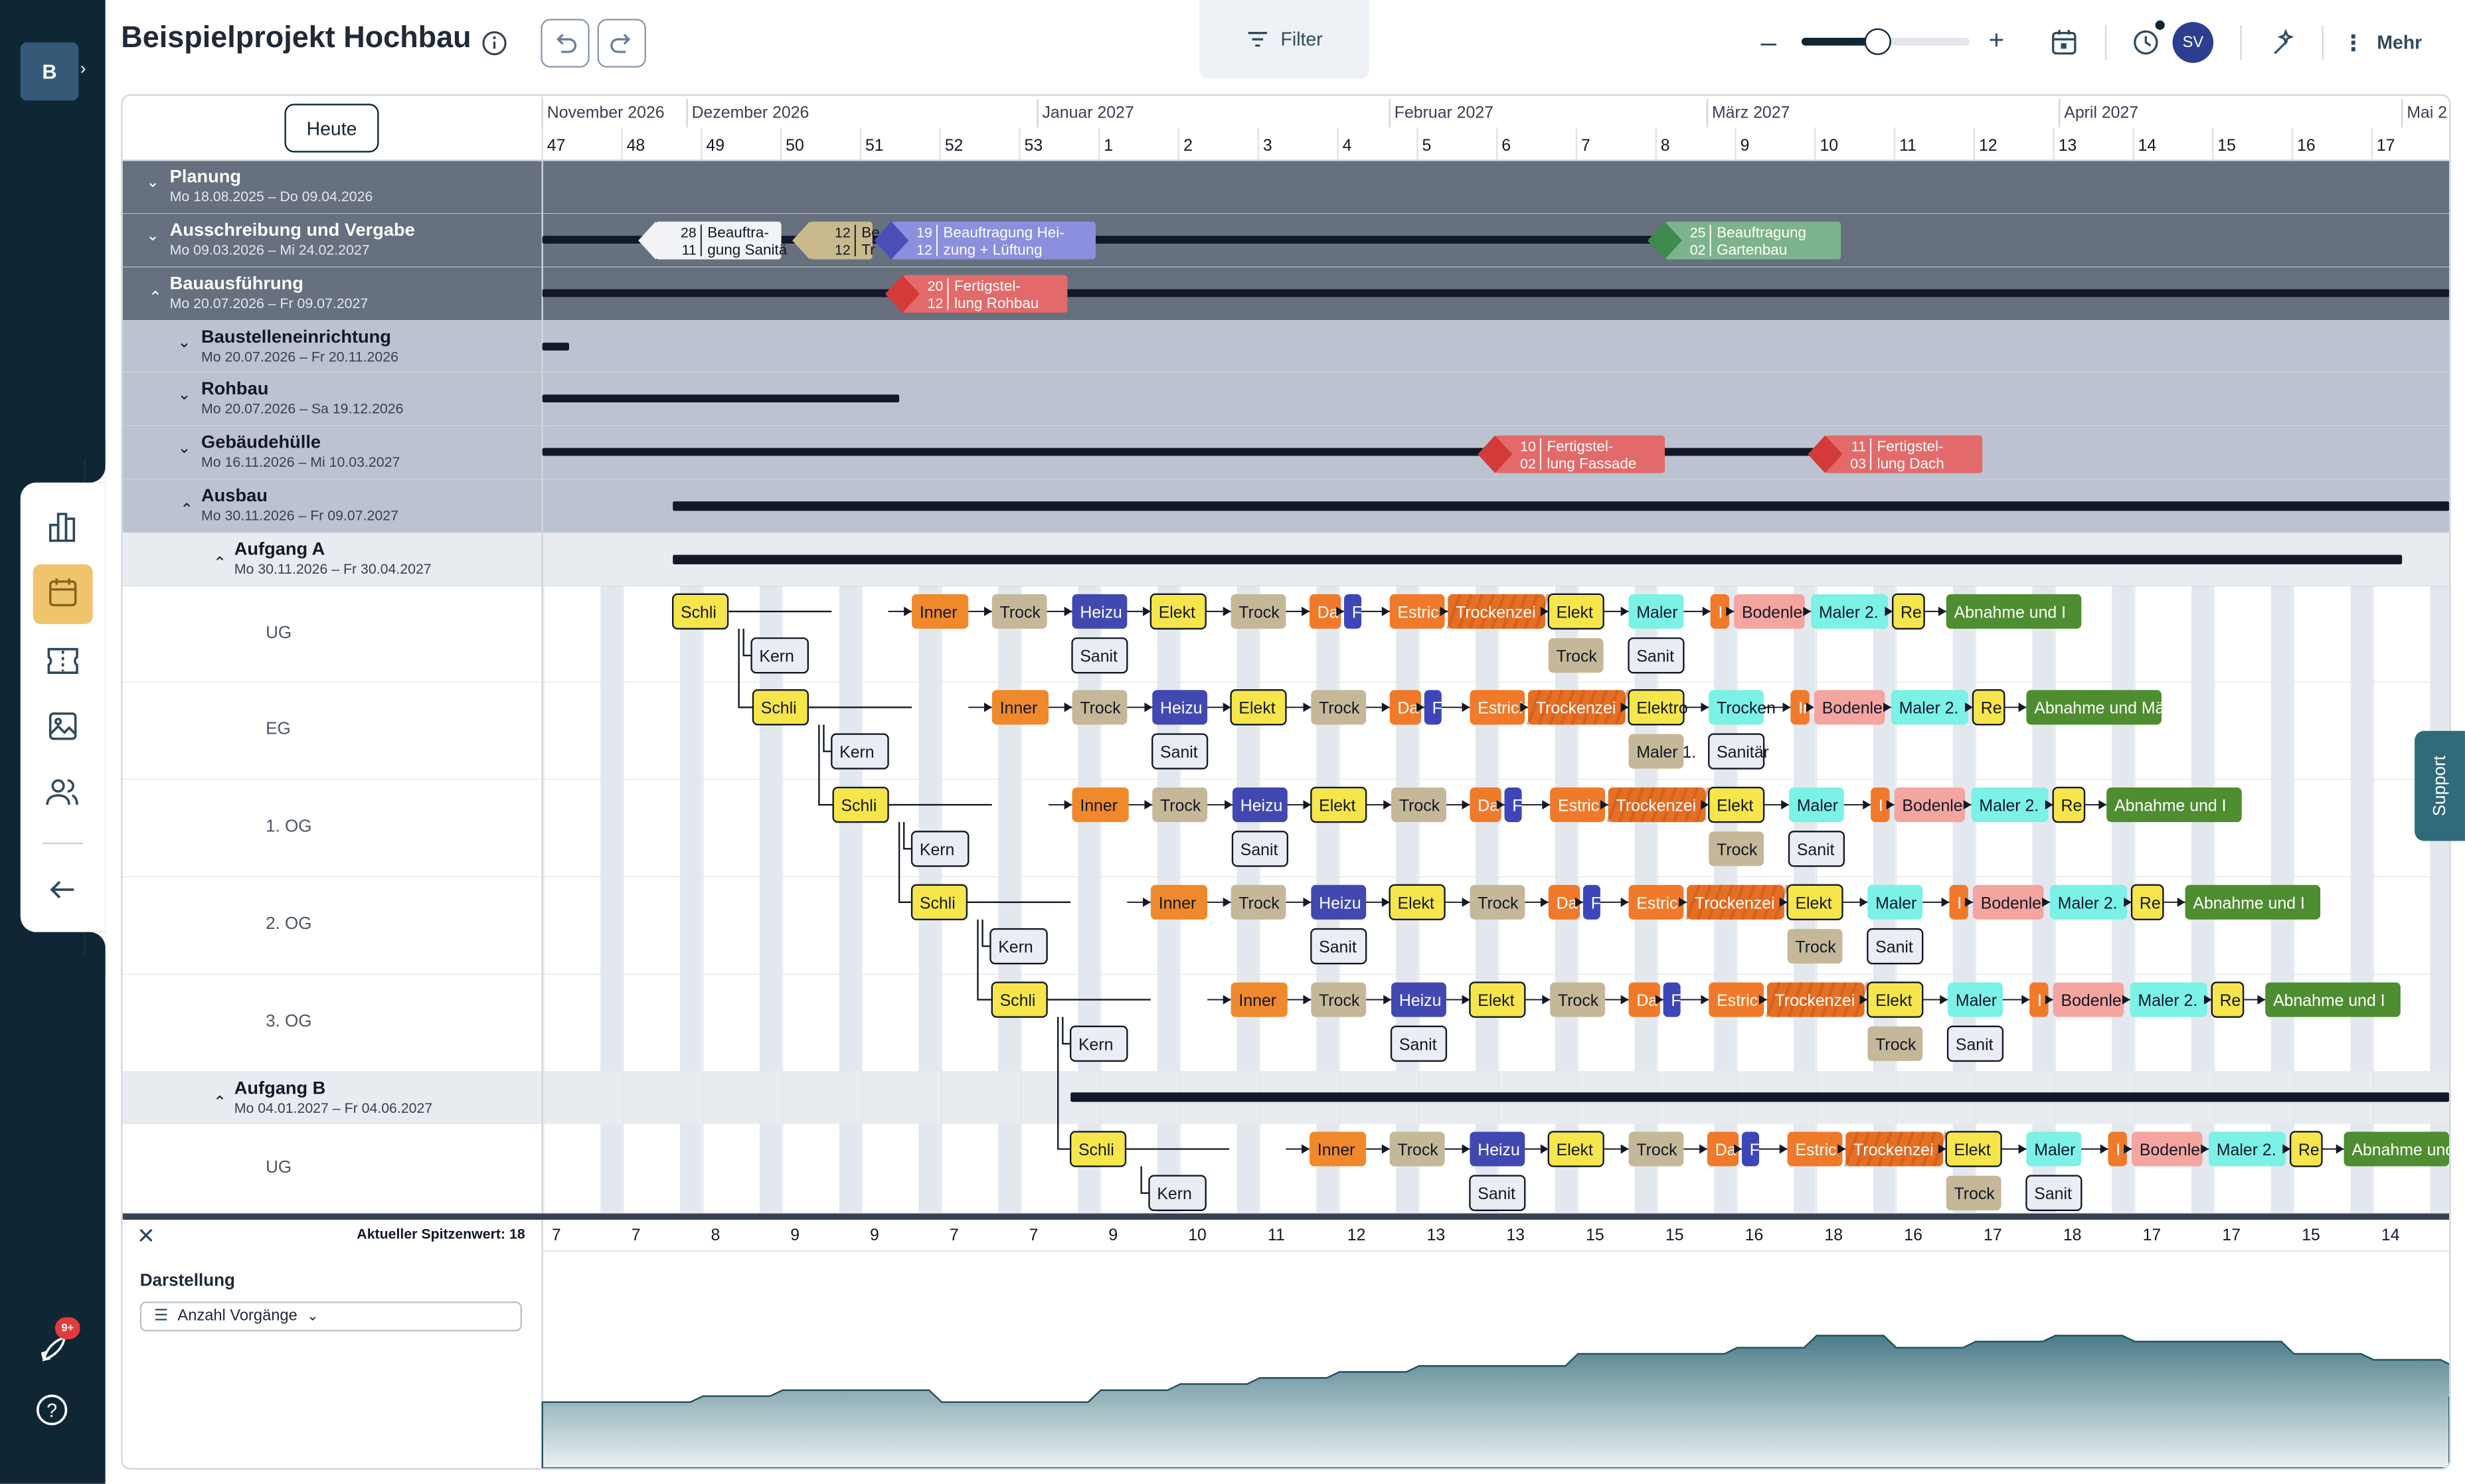 This screenshot has width=2465, height=1484. I want to click on undo-button, so click(565, 43).